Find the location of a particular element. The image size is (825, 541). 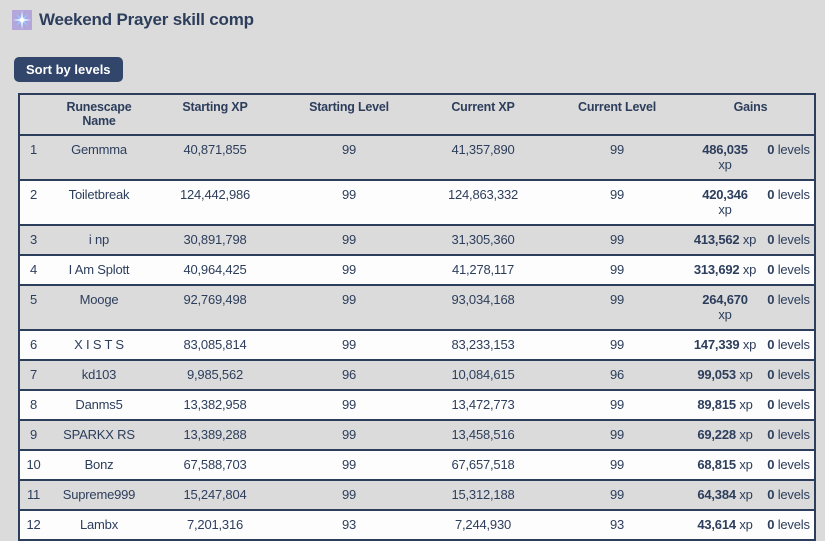

prayer-skill-icon is located at coordinates (22, 20).